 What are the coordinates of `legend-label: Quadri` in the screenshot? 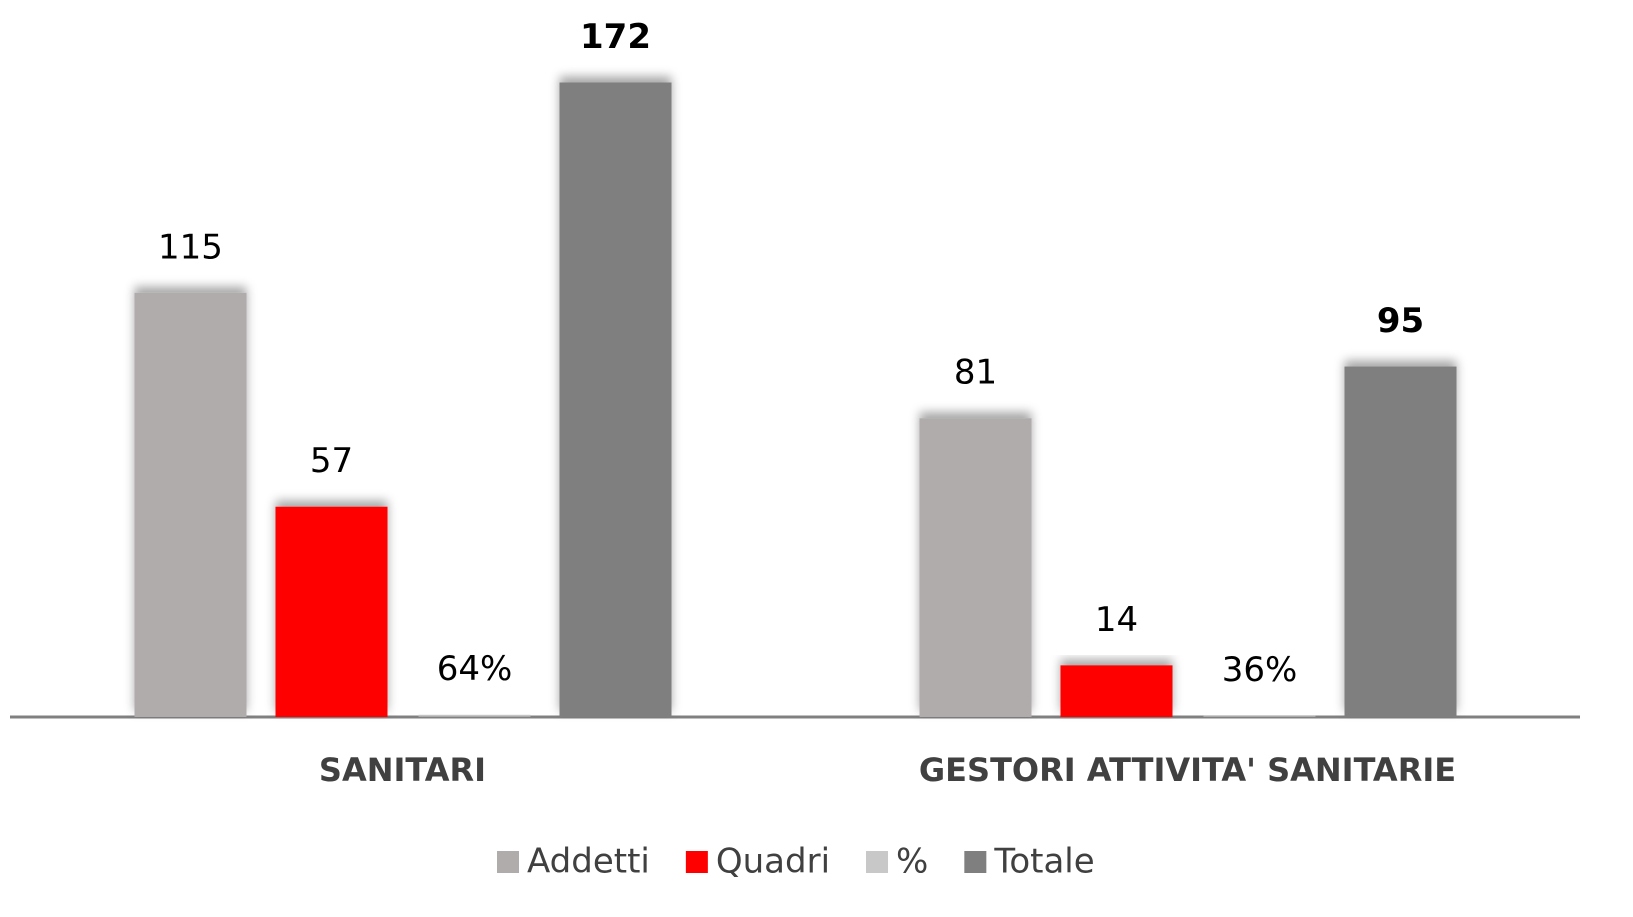 It's located at (773, 862).